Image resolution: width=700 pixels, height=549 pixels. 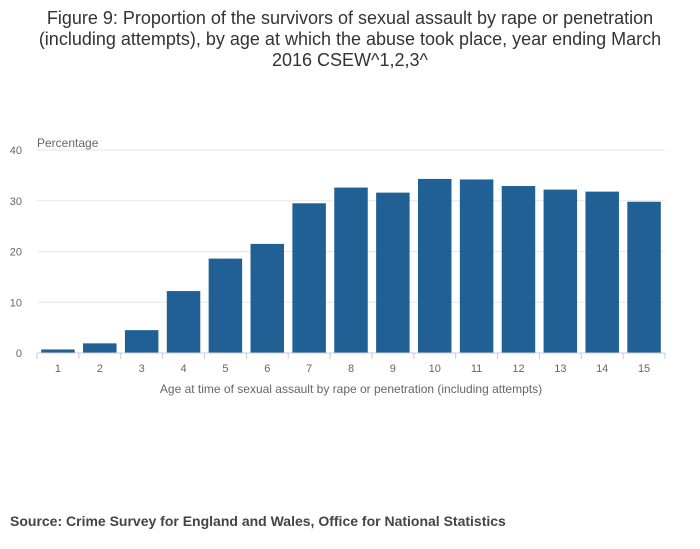 What do you see at coordinates (225, 369) in the screenshot?
I see `x-tick-label: 5` at bounding box center [225, 369].